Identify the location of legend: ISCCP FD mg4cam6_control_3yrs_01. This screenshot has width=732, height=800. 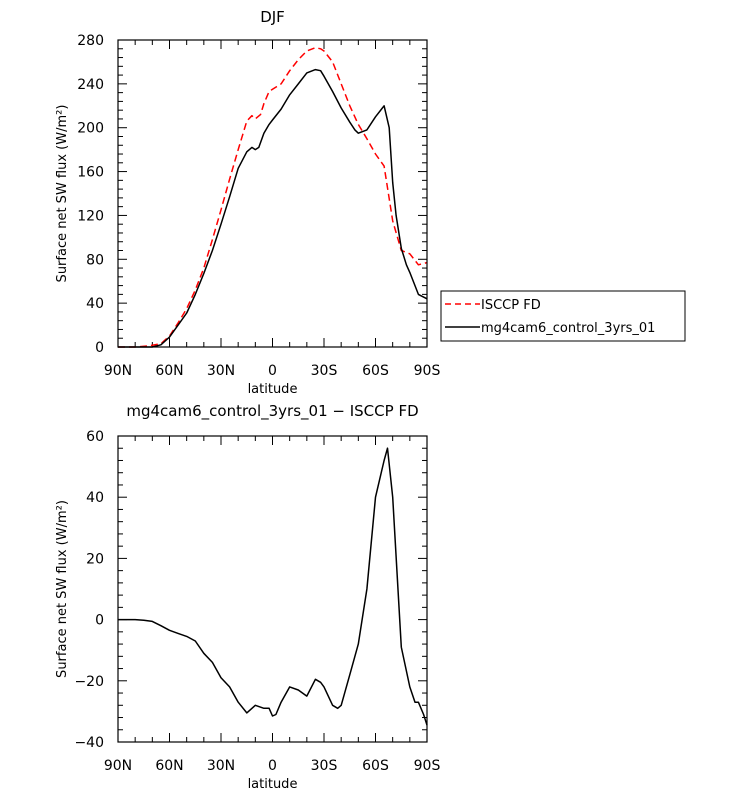
(563, 316).